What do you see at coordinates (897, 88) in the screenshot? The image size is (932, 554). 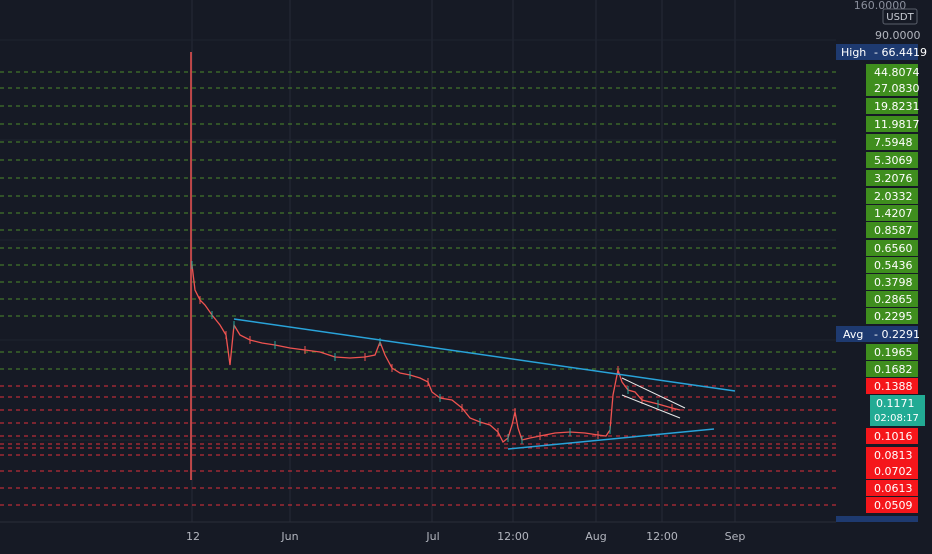 I see `level-label-green: 27.0830` at bounding box center [897, 88].